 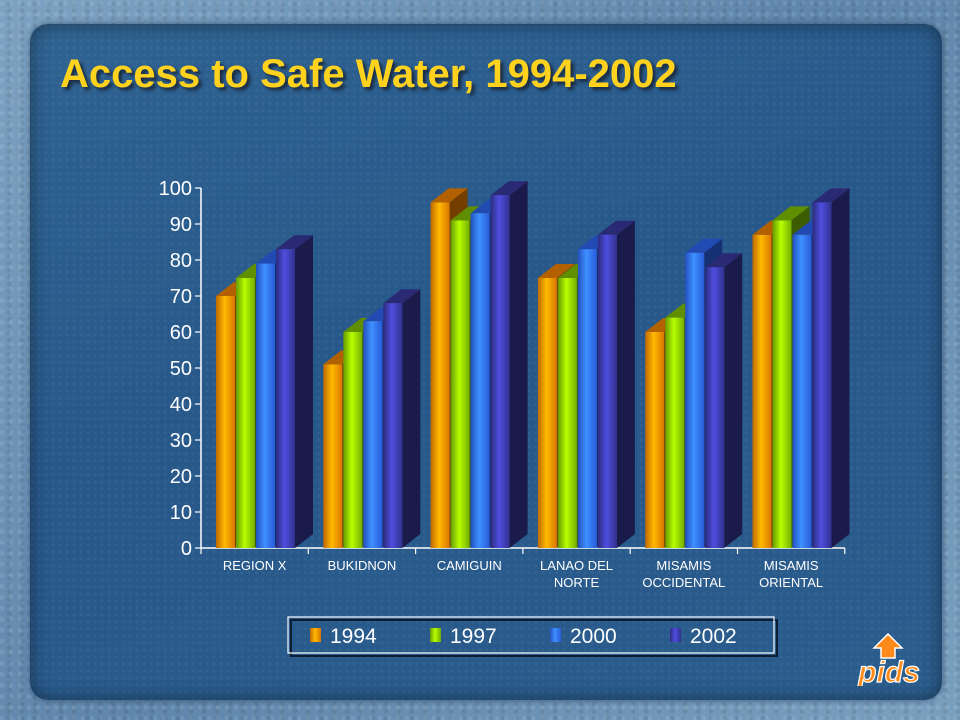 I want to click on category-label: LANAO DEL, so click(x=576, y=565).